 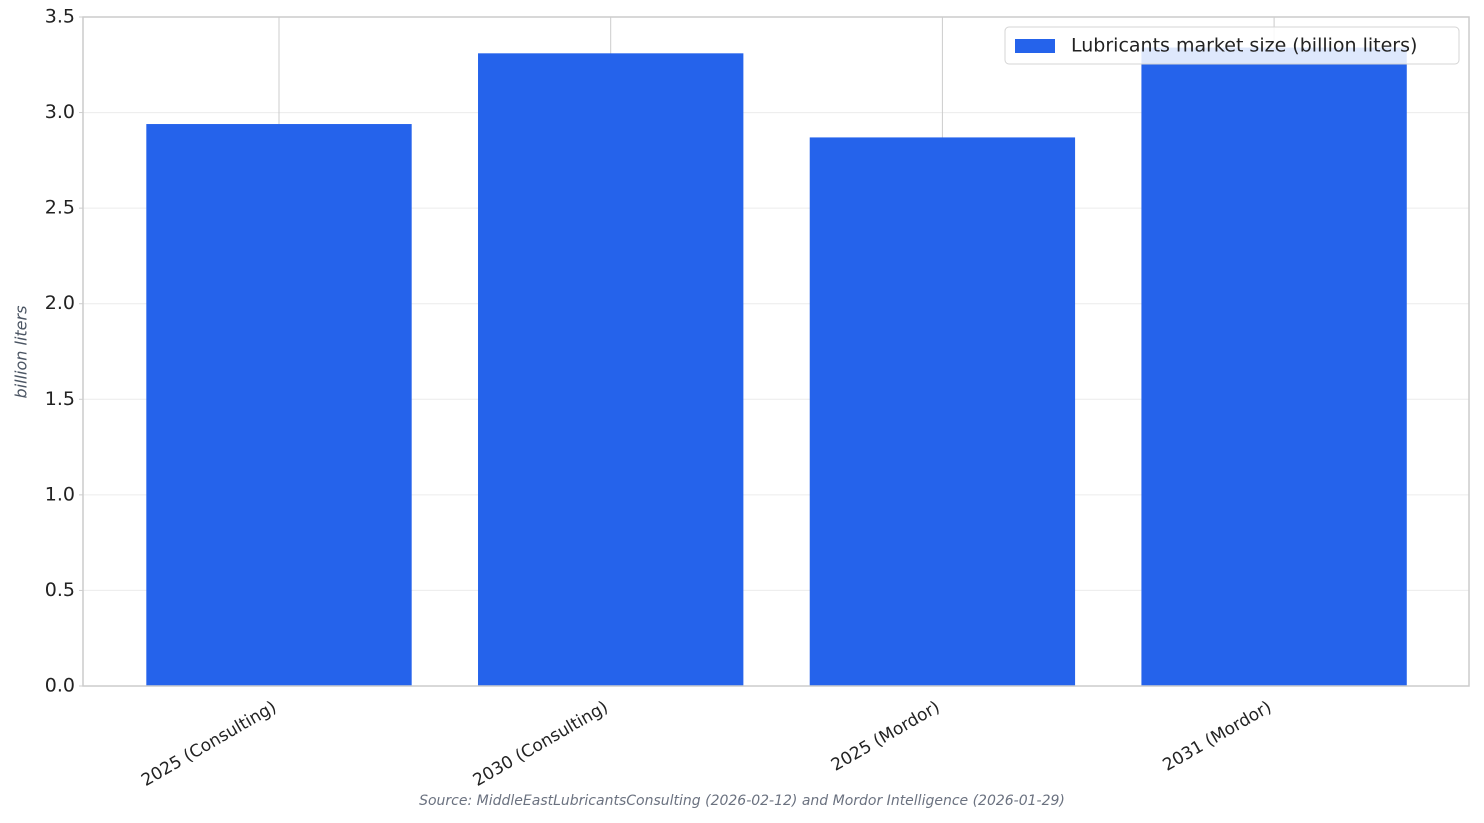 What do you see at coordinates (60, 686) in the screenshot?
I see `y-tick-label: 0.0` at bounding box center [60, 686].